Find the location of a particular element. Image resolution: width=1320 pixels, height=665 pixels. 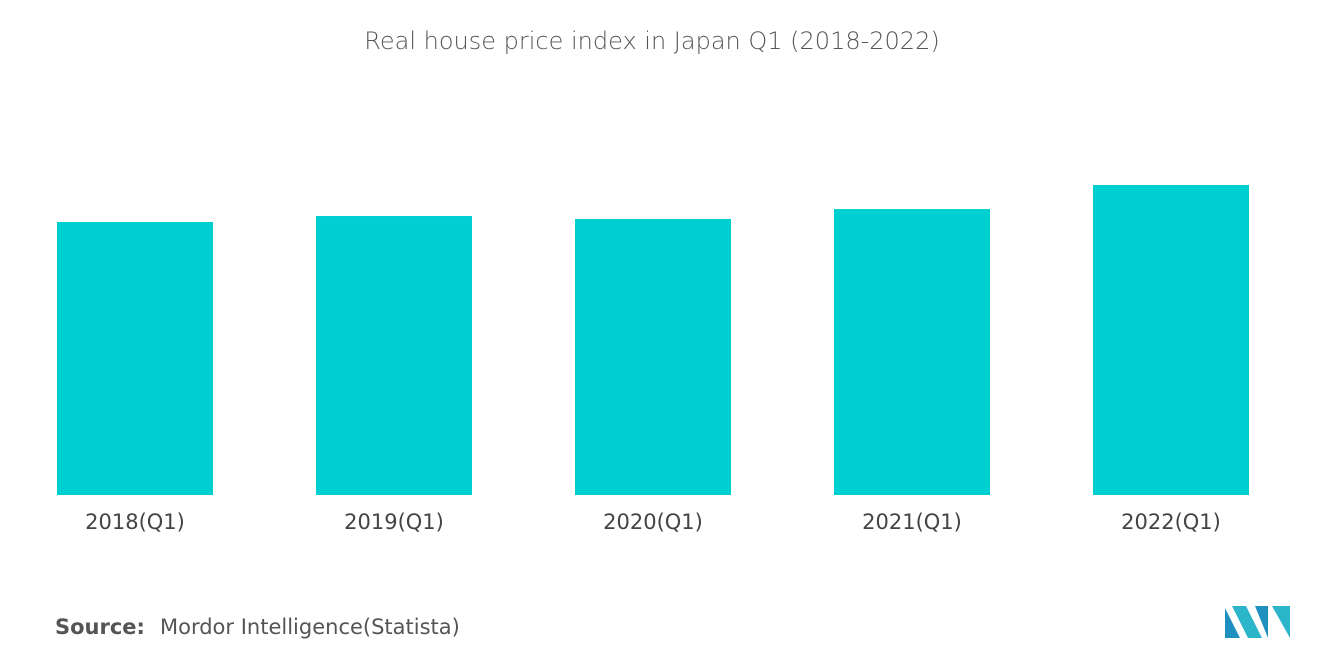

x-tick-label: 2019(Q1) is located at coordinates (394, 522).